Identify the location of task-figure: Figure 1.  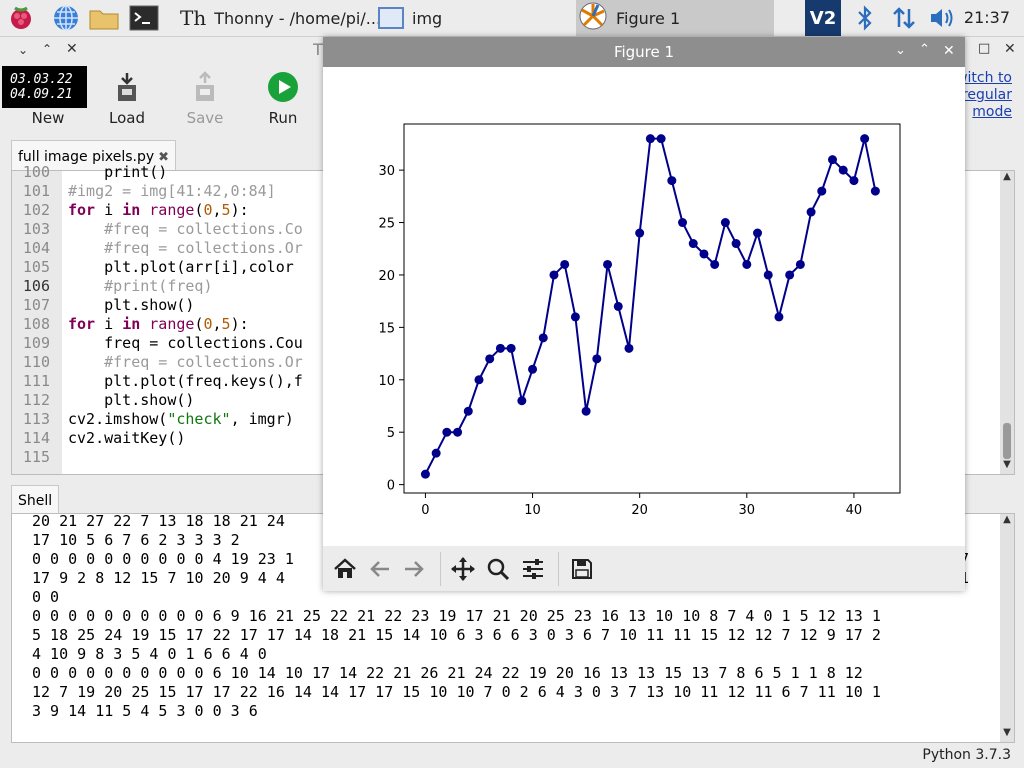
(675, 18).